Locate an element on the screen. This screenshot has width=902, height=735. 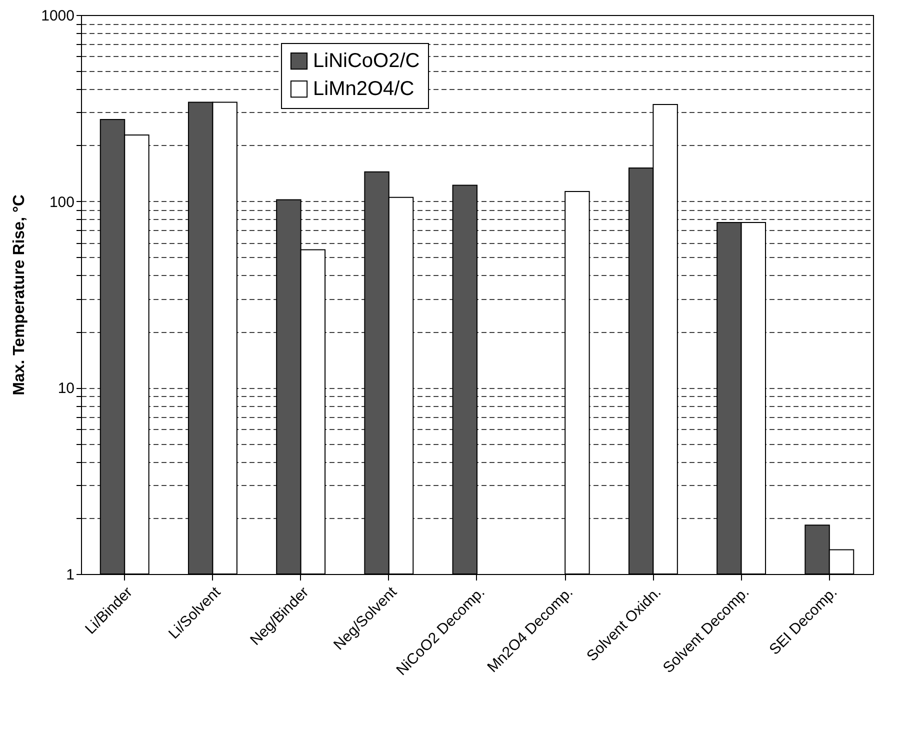
y-axis-title: Max. Temperature Rise, °C is located at coordinates (19, 295).